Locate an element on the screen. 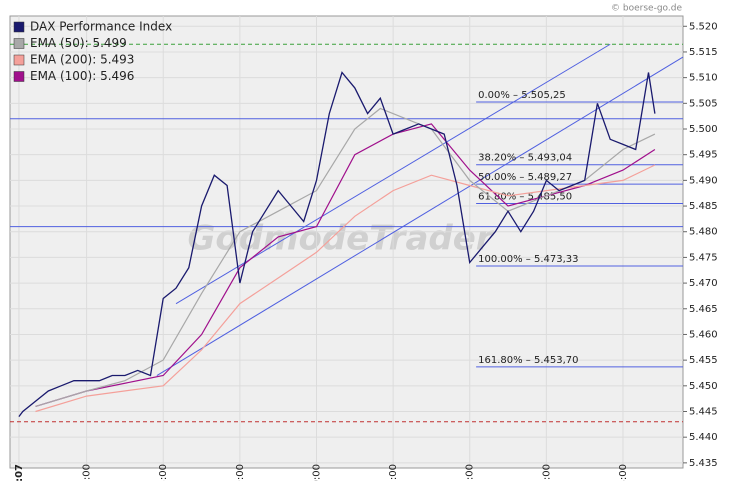 This screenshot has width=730, height=481. x-tick-label: 09:00 is located at coordinates (240, 472).